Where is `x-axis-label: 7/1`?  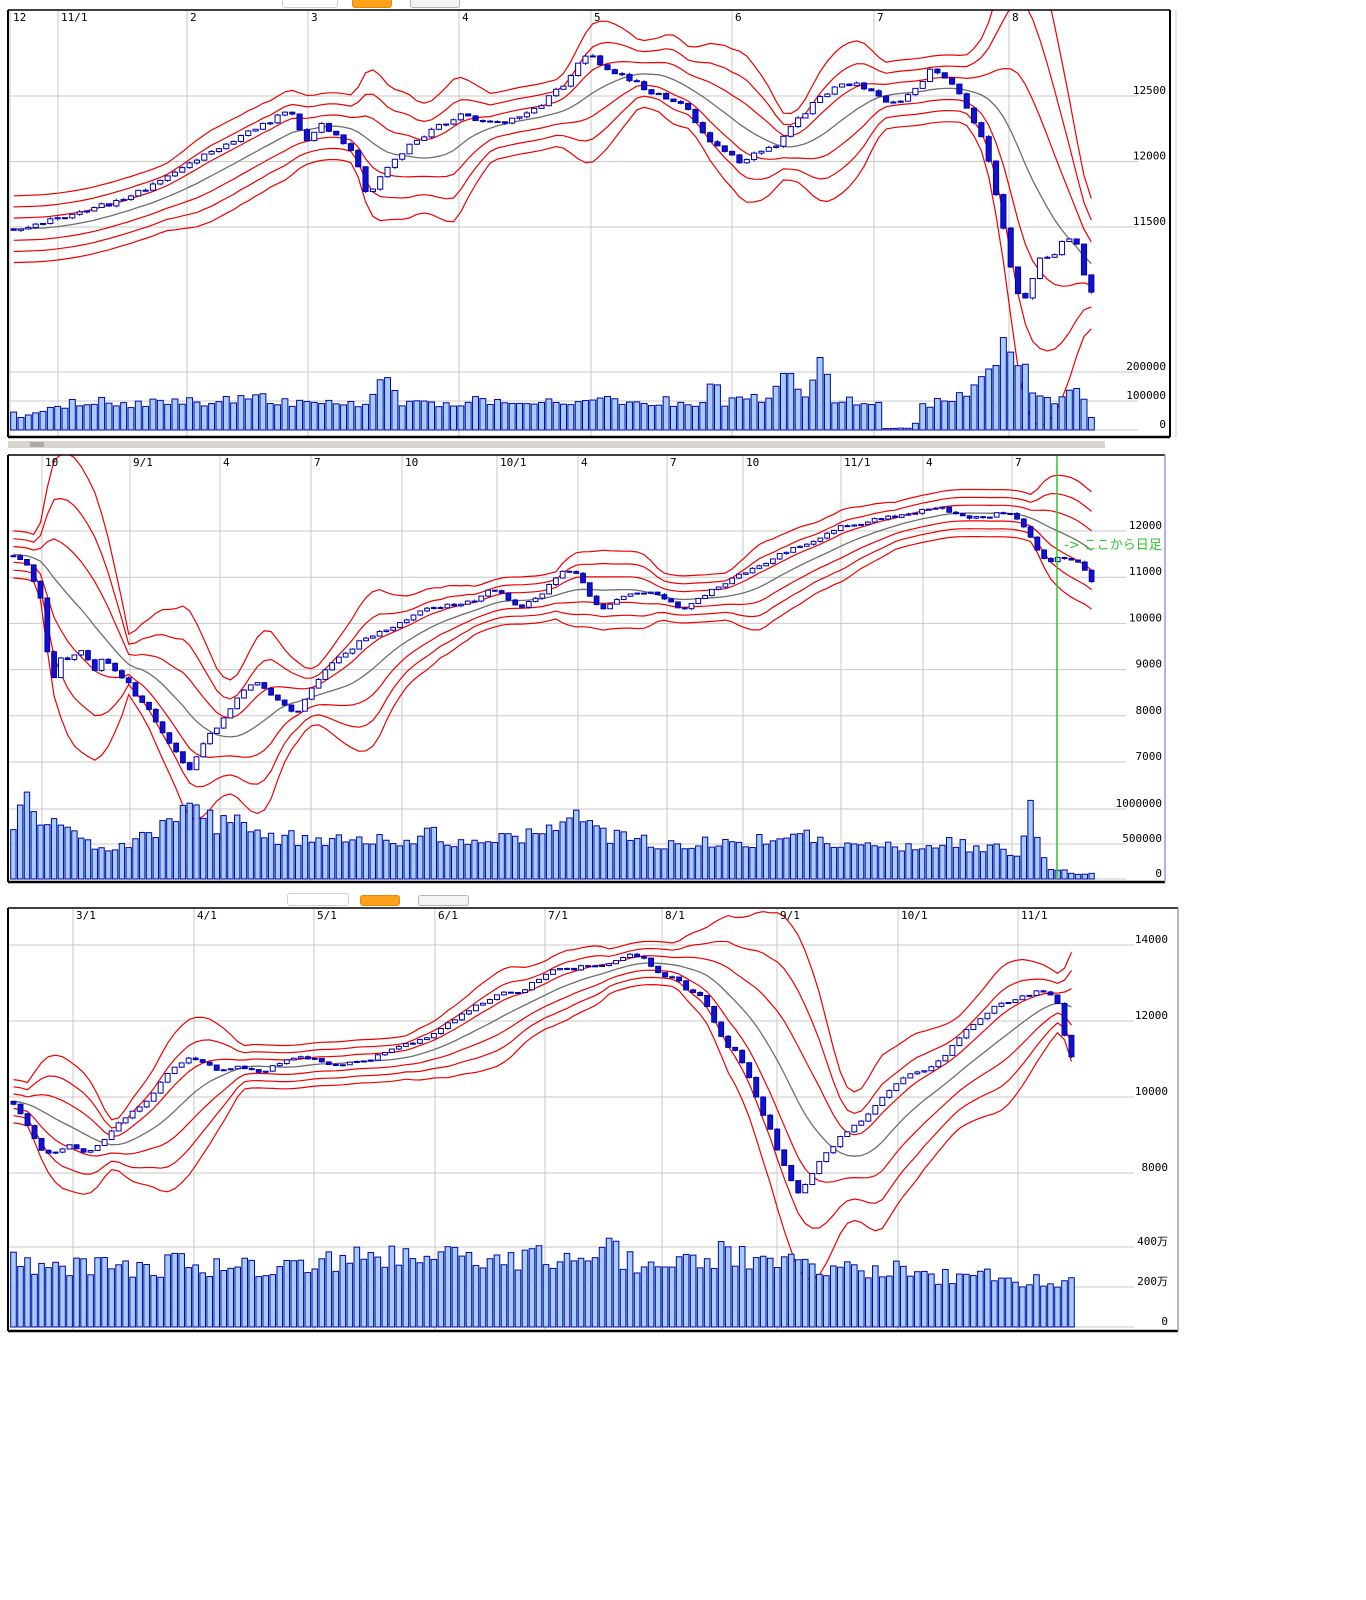 x-axis-label: 7/1 is located at coordinates (558, 915).